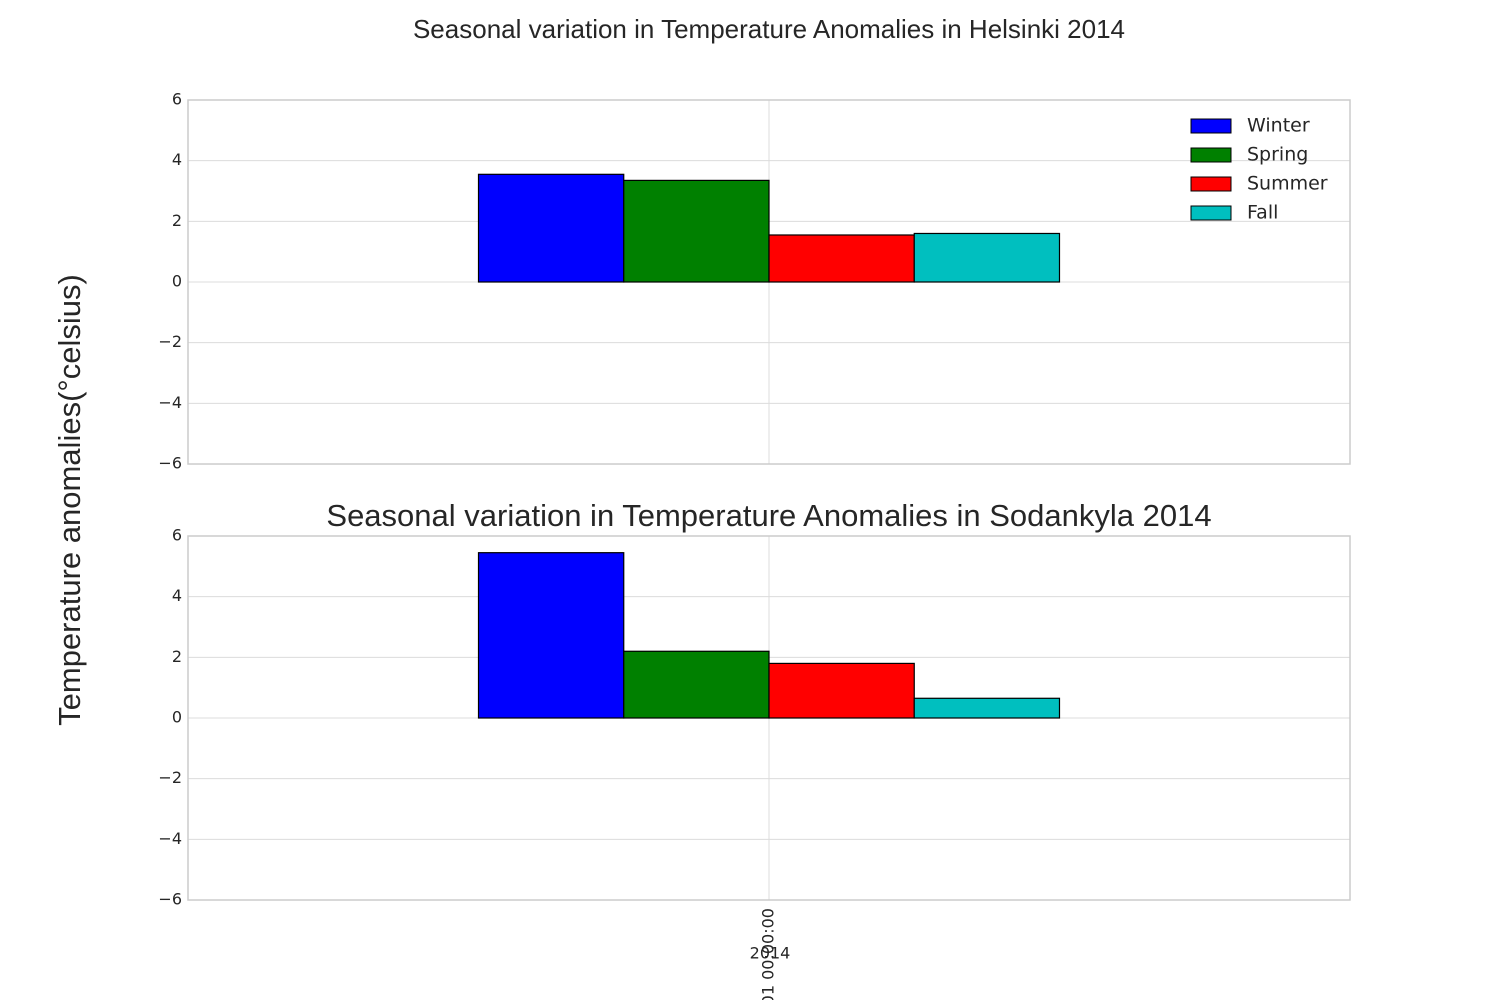  I want to click on legend-label: Winter, so click(1278, 126).